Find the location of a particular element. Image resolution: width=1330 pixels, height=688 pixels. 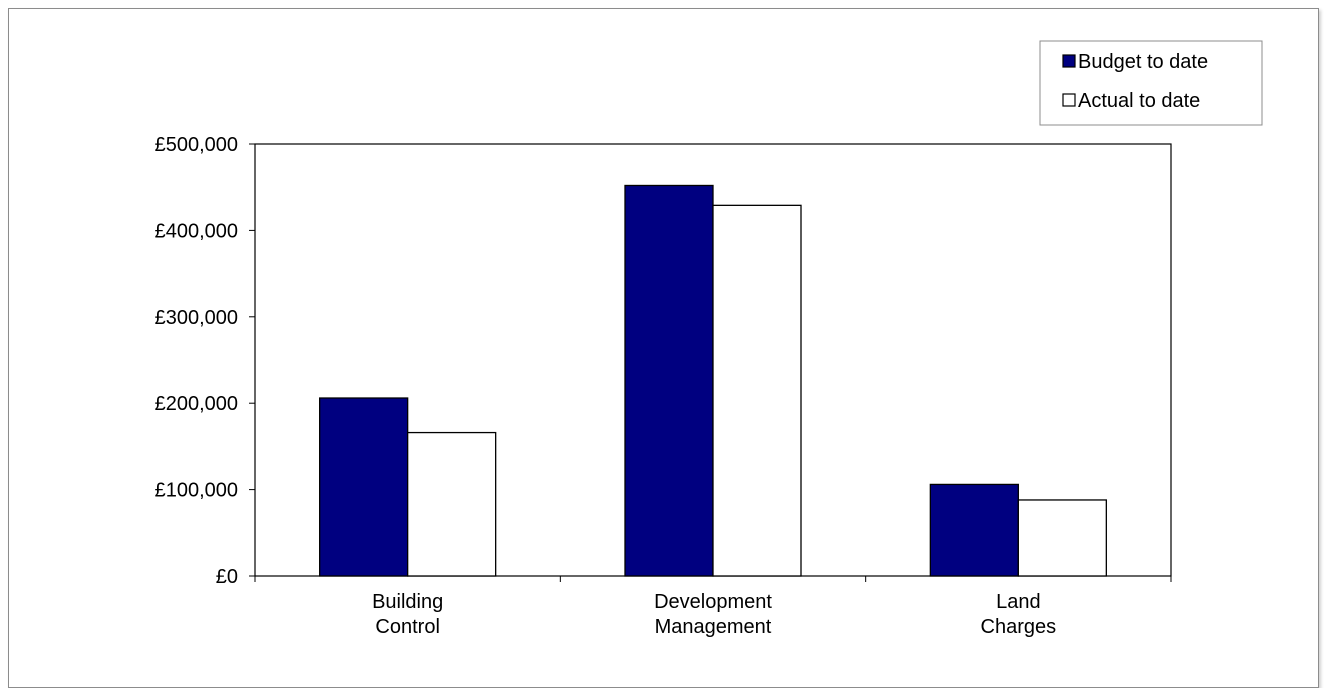

y-tick-label: £200,000 is located at coordinates (196, 404).